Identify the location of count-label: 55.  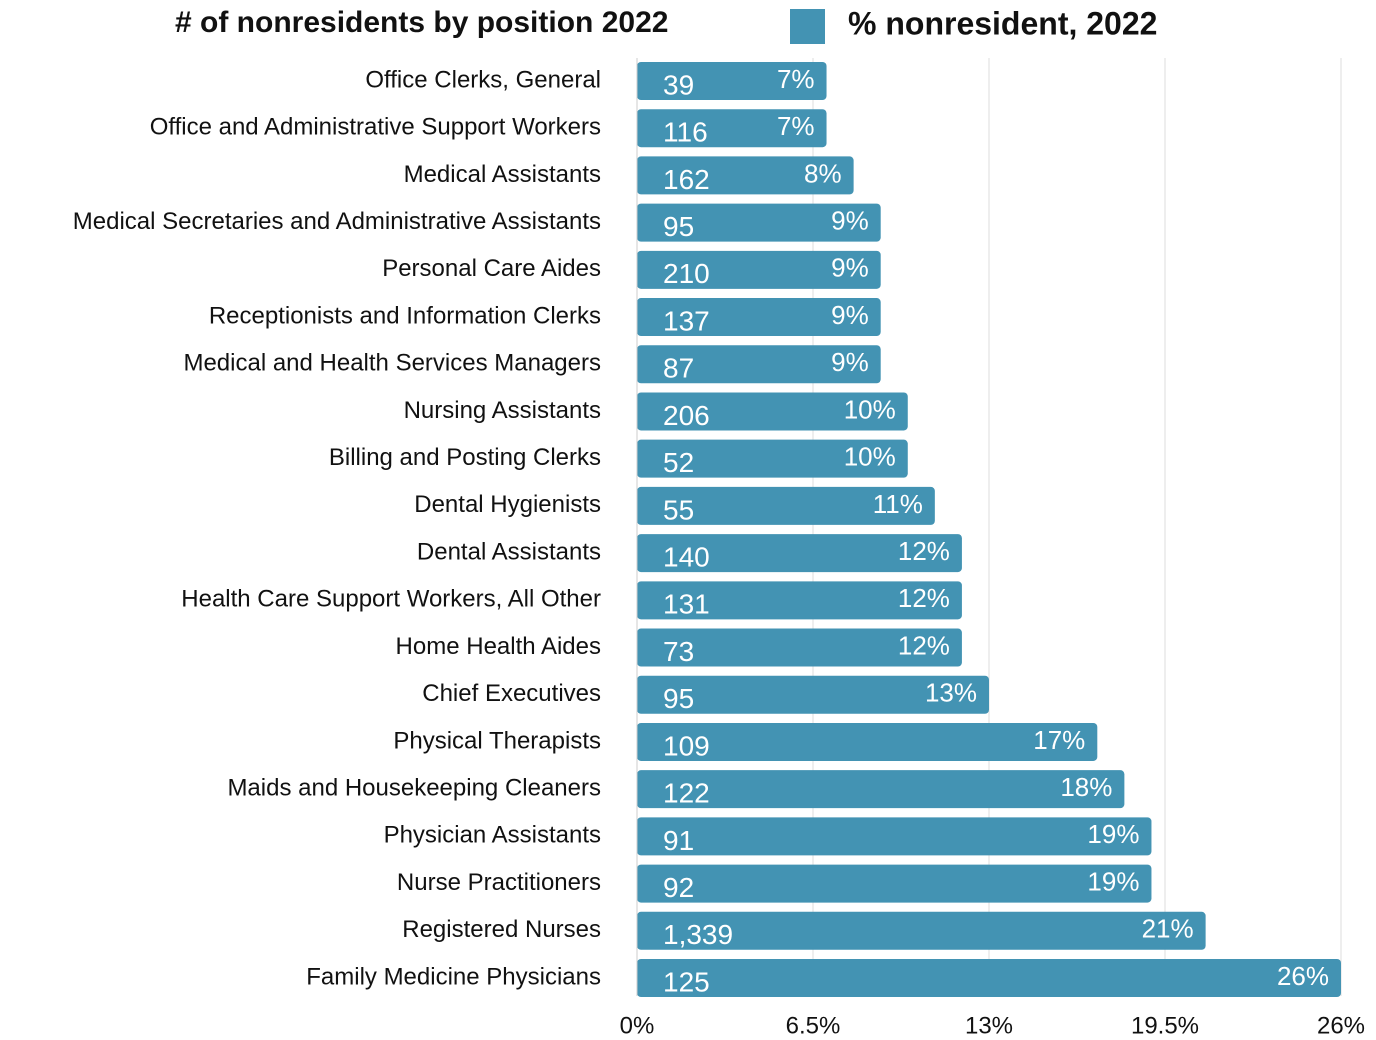
(678, 509).